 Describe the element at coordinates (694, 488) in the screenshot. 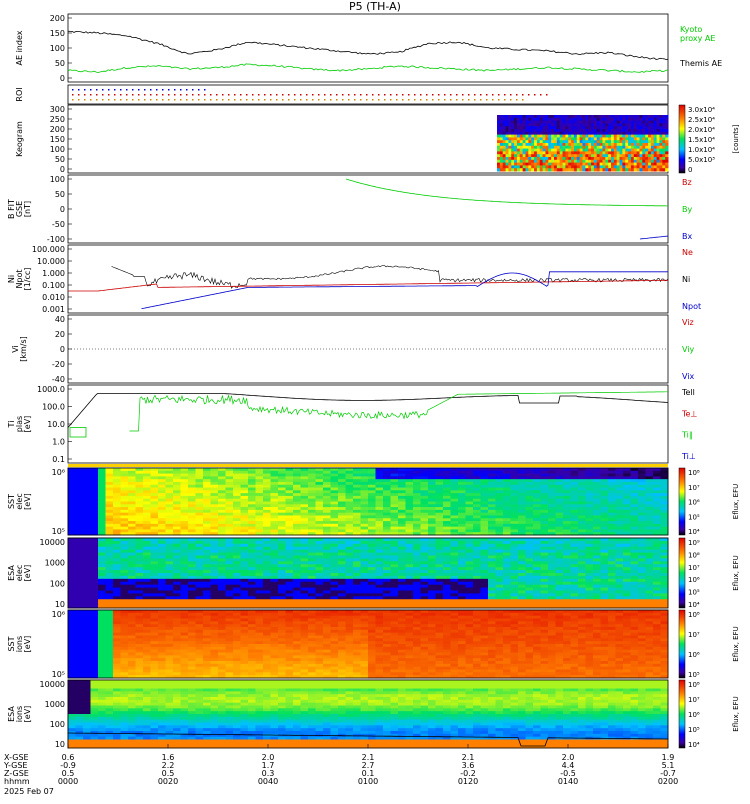

I see `colorbar-tick-label: 10⁷` at that location.